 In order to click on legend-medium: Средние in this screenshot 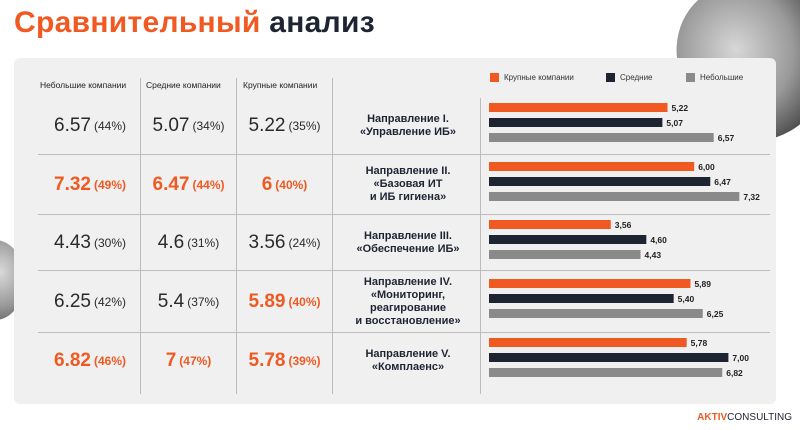, I will do `click(629, 77)`.